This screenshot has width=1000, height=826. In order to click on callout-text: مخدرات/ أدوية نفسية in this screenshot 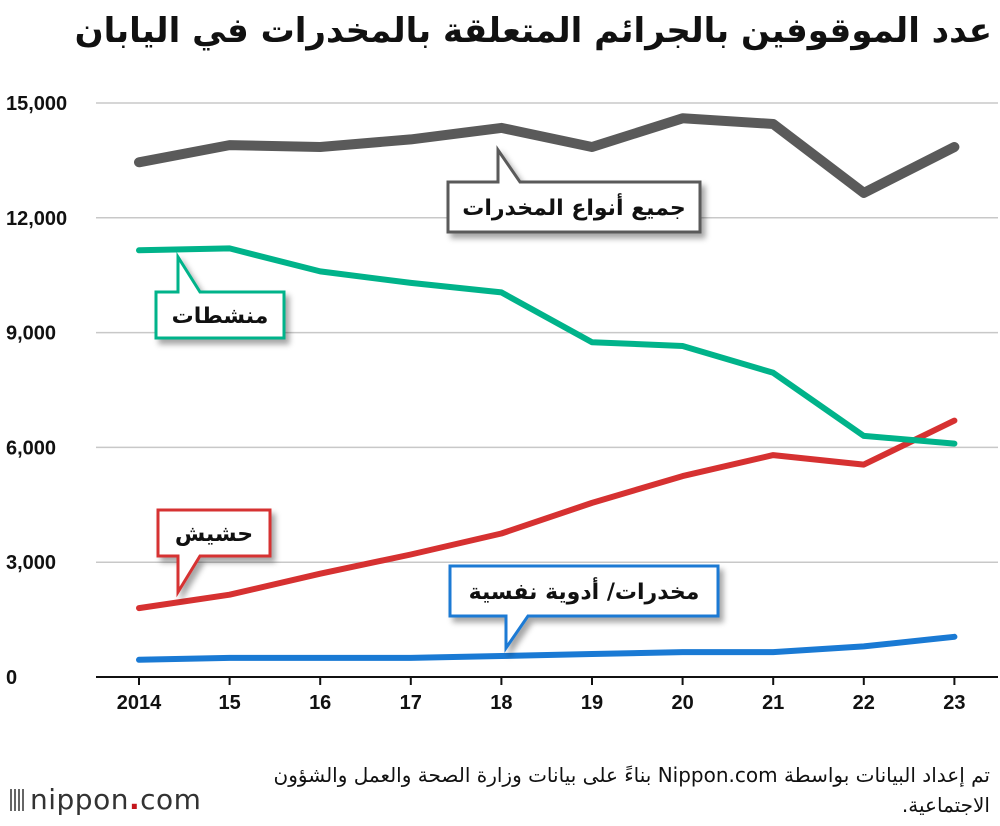, I will do `click(584, 590)`.